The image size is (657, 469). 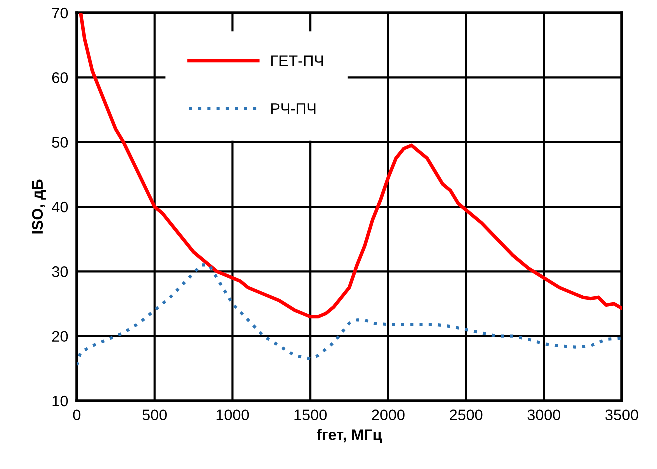 What do you see at coordinates (298, 61) in the screenshot?
I see `legend-label: ГЕТ-ПЧ` at bounding box center [298, 61].